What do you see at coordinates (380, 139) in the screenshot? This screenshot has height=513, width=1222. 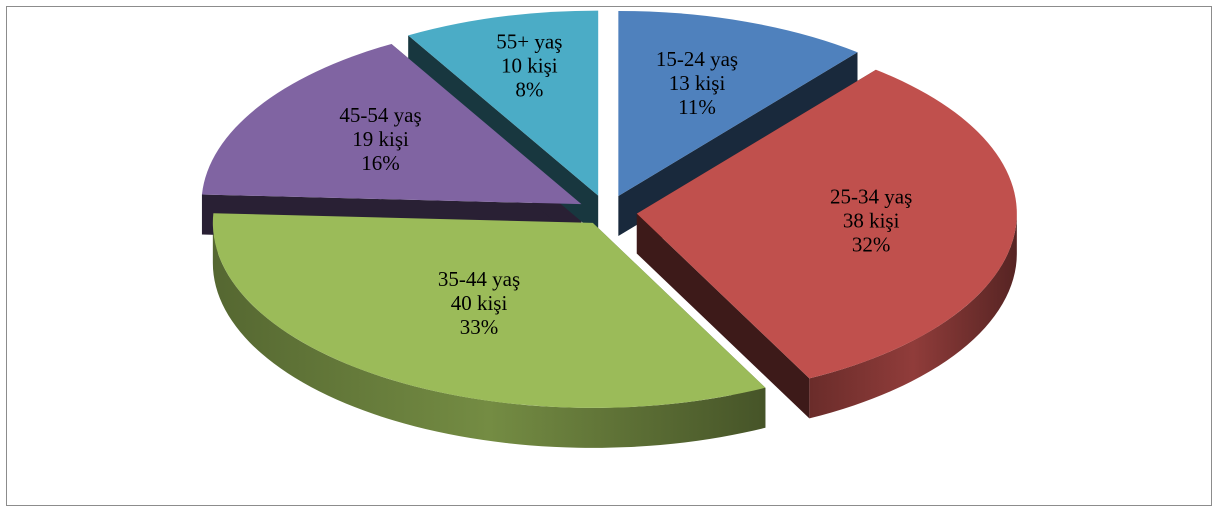 I see `data-label-3: 45-54 yaş 19 kişi 16%` at bounding box center [380, 139].